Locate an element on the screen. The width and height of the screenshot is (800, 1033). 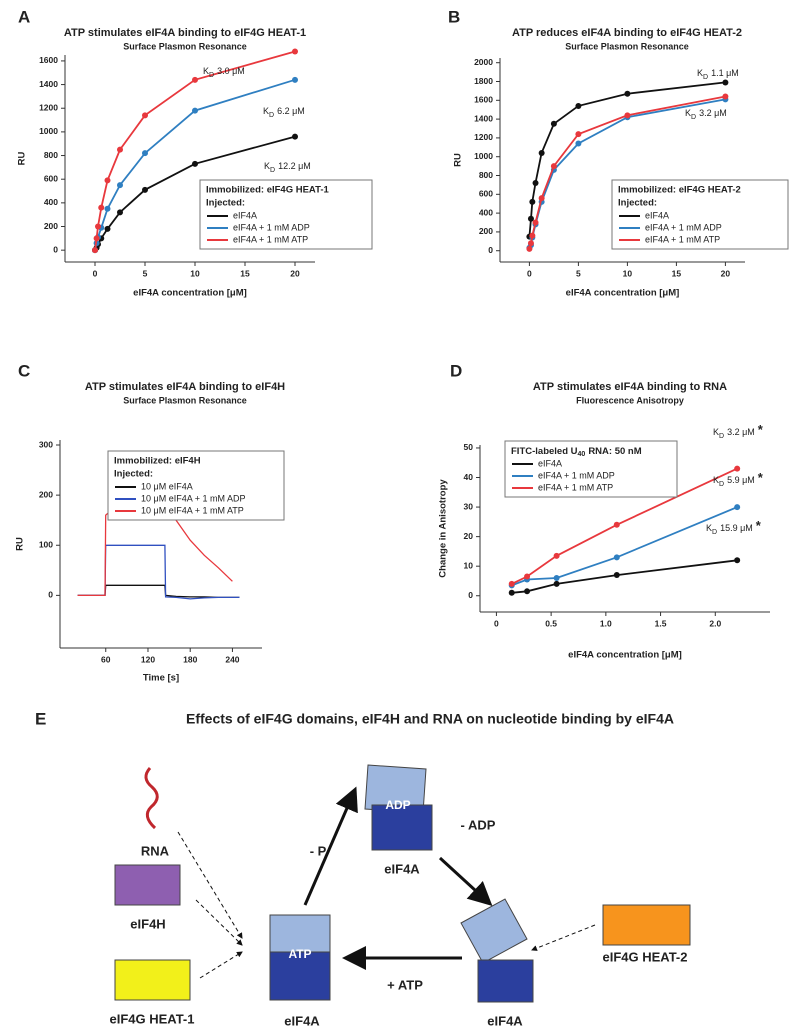
y-tick-label: 100 is located at coordinates (46, 545).